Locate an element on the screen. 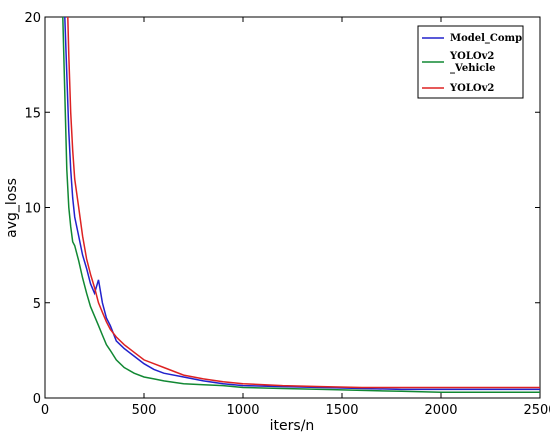 This screenshot has height=437, width=550. y-tick-label: 0 is located at coordinates (37, 399).